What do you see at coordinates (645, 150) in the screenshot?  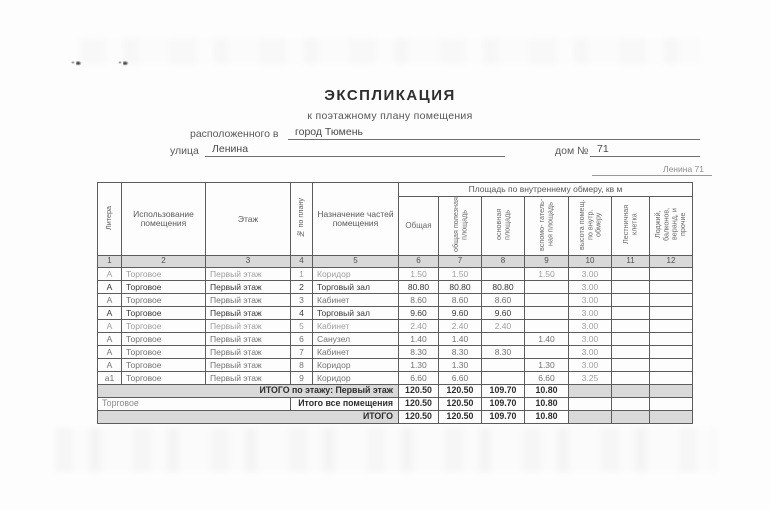 I see `house-number-field: 71` at bounding box center [645, 150].